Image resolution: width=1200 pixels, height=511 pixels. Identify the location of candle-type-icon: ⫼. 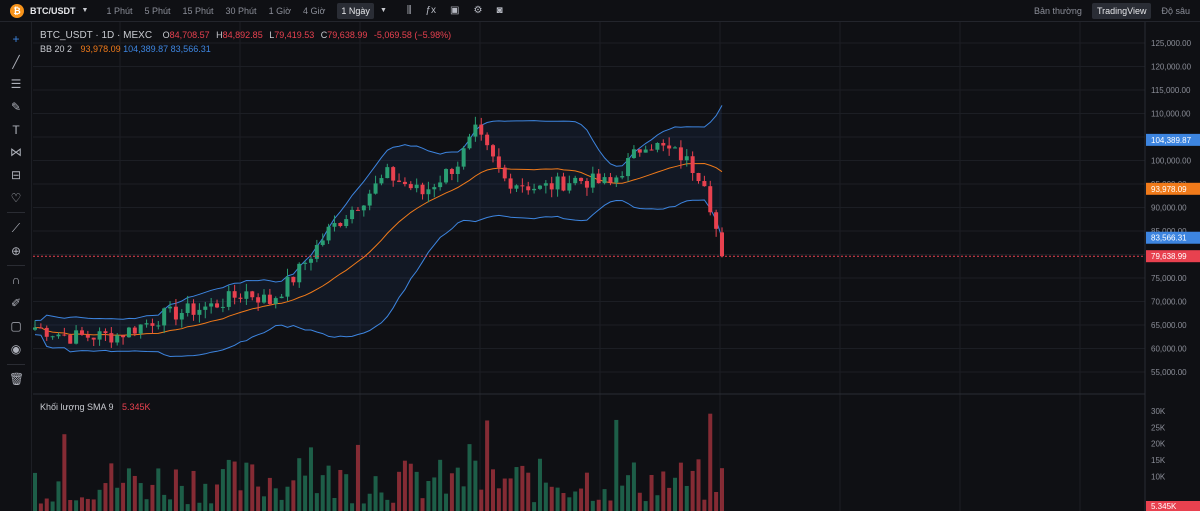
(409, 10).